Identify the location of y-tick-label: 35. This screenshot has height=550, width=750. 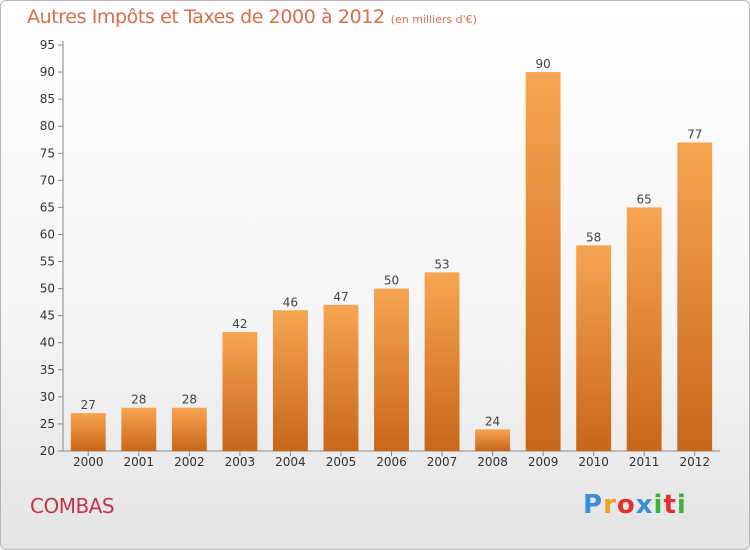
(47, 370).